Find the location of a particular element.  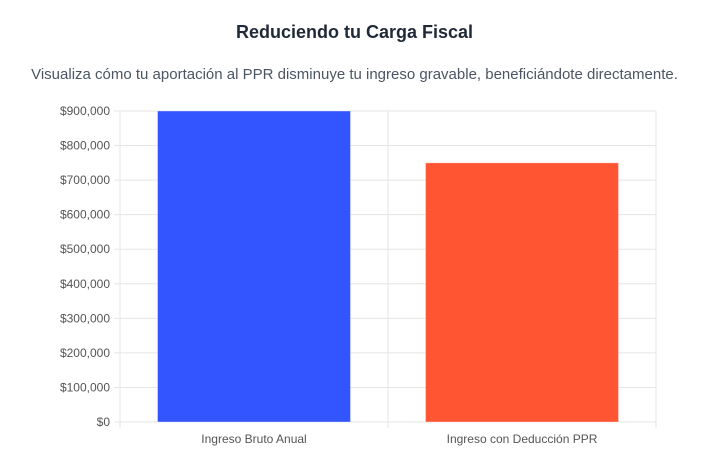

y-tick-label: $900,000 is located at coordinates (85, 111).